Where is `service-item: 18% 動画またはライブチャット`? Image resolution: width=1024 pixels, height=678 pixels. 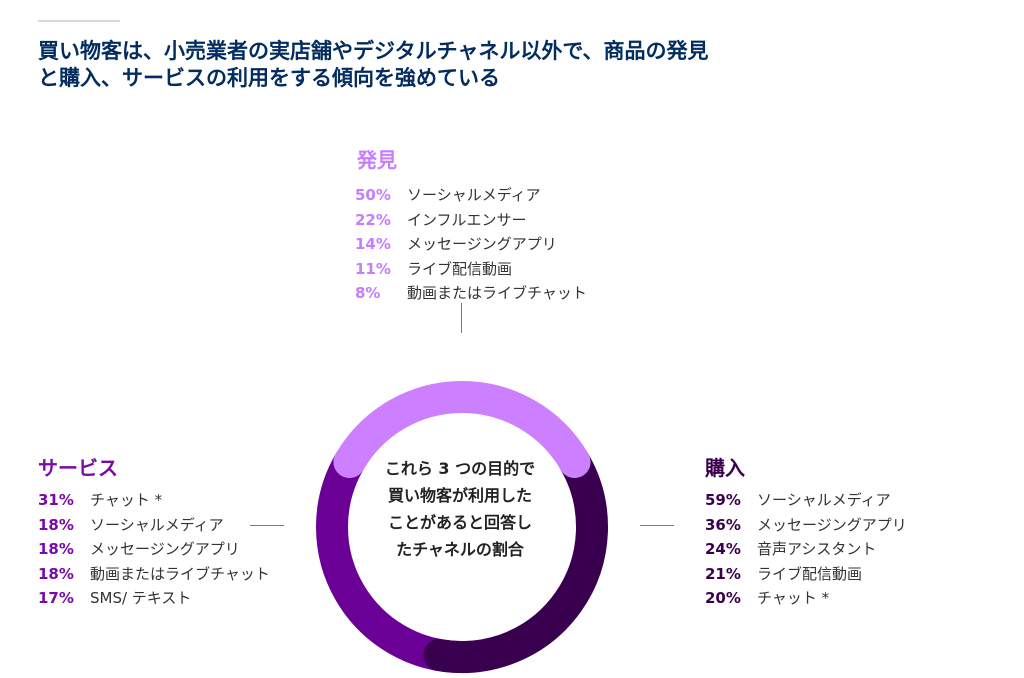
service-item: 18% 動画またはライブチャット is located at coordinates (154, 574).